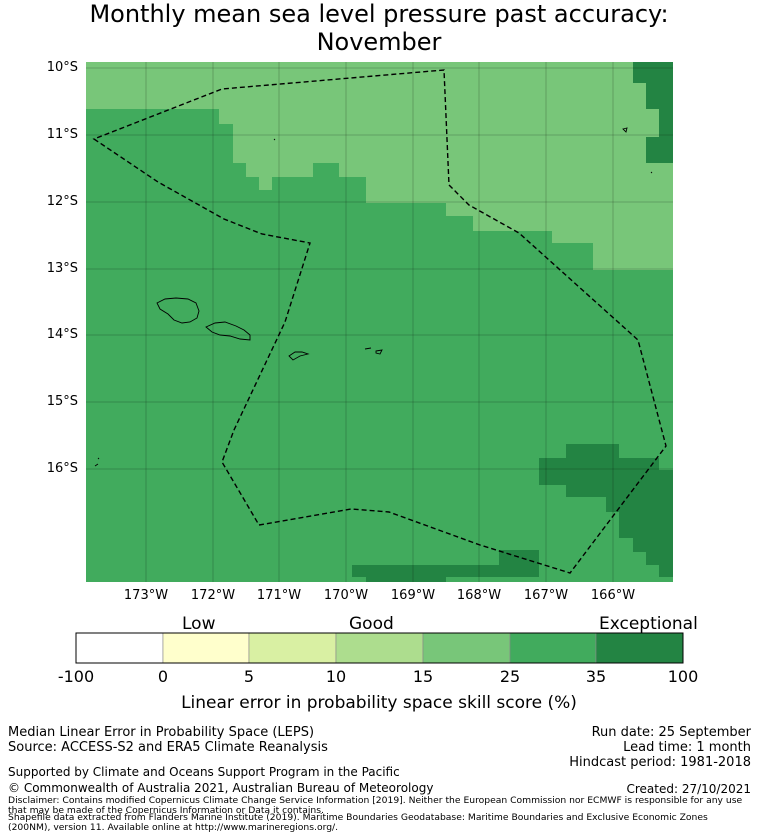  I want to click on footer-hindcast: Hindcast period: 1981-2018, so click(660, 762).